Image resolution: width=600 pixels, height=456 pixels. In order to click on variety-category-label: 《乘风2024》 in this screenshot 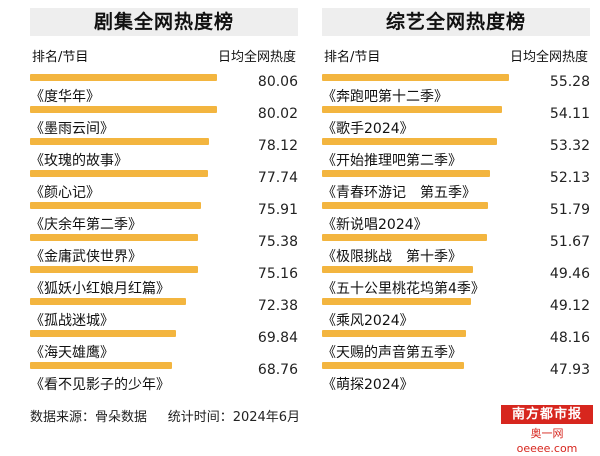, I will do `click(368, 321)`.